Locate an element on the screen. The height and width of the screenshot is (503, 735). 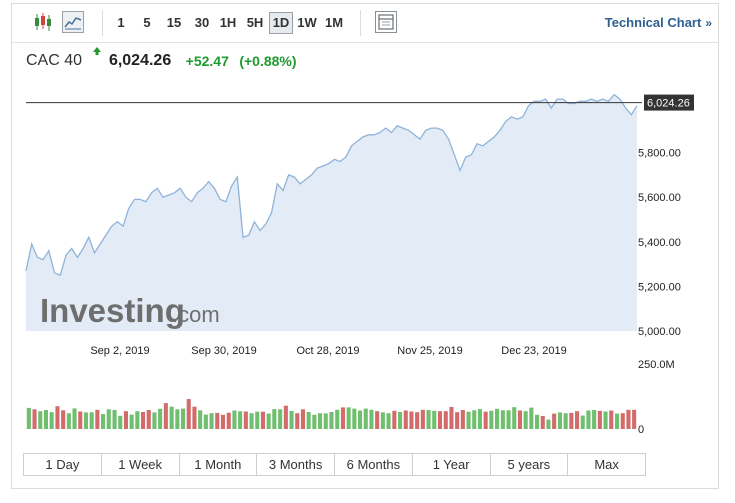
chevron-right-icon: » is located at coordinates (708, 23).